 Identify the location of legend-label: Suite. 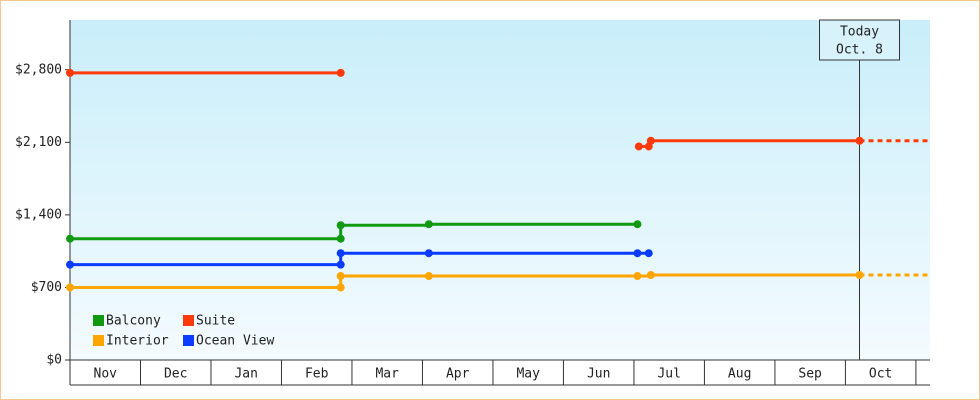
(215, 321).